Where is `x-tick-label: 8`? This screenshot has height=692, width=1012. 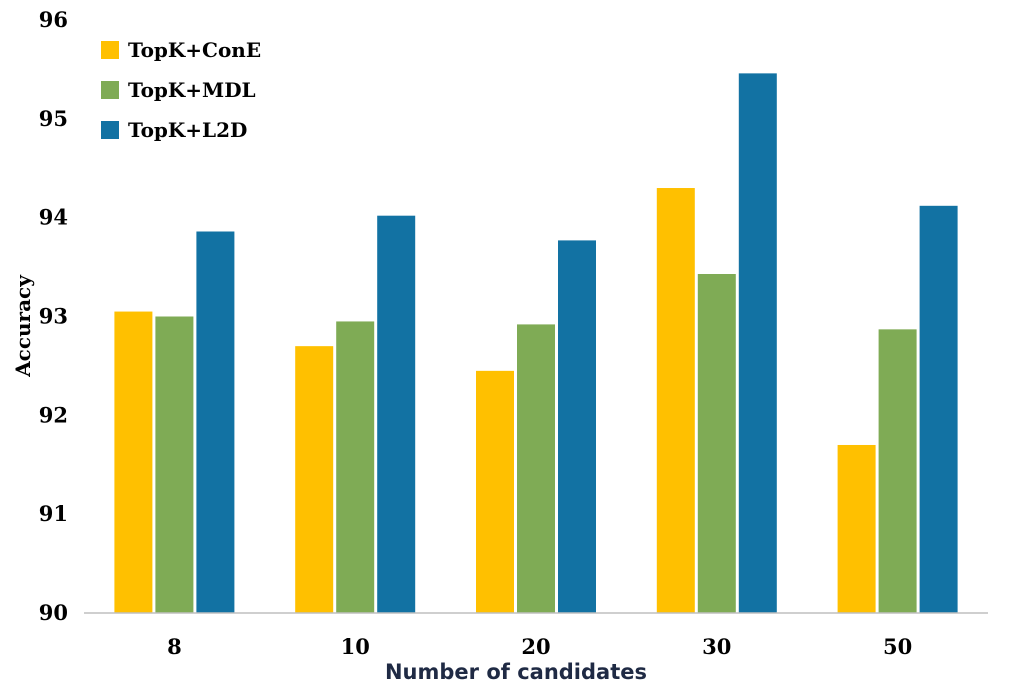 x-tick-label: 8 is located at coordinates (174, 646).